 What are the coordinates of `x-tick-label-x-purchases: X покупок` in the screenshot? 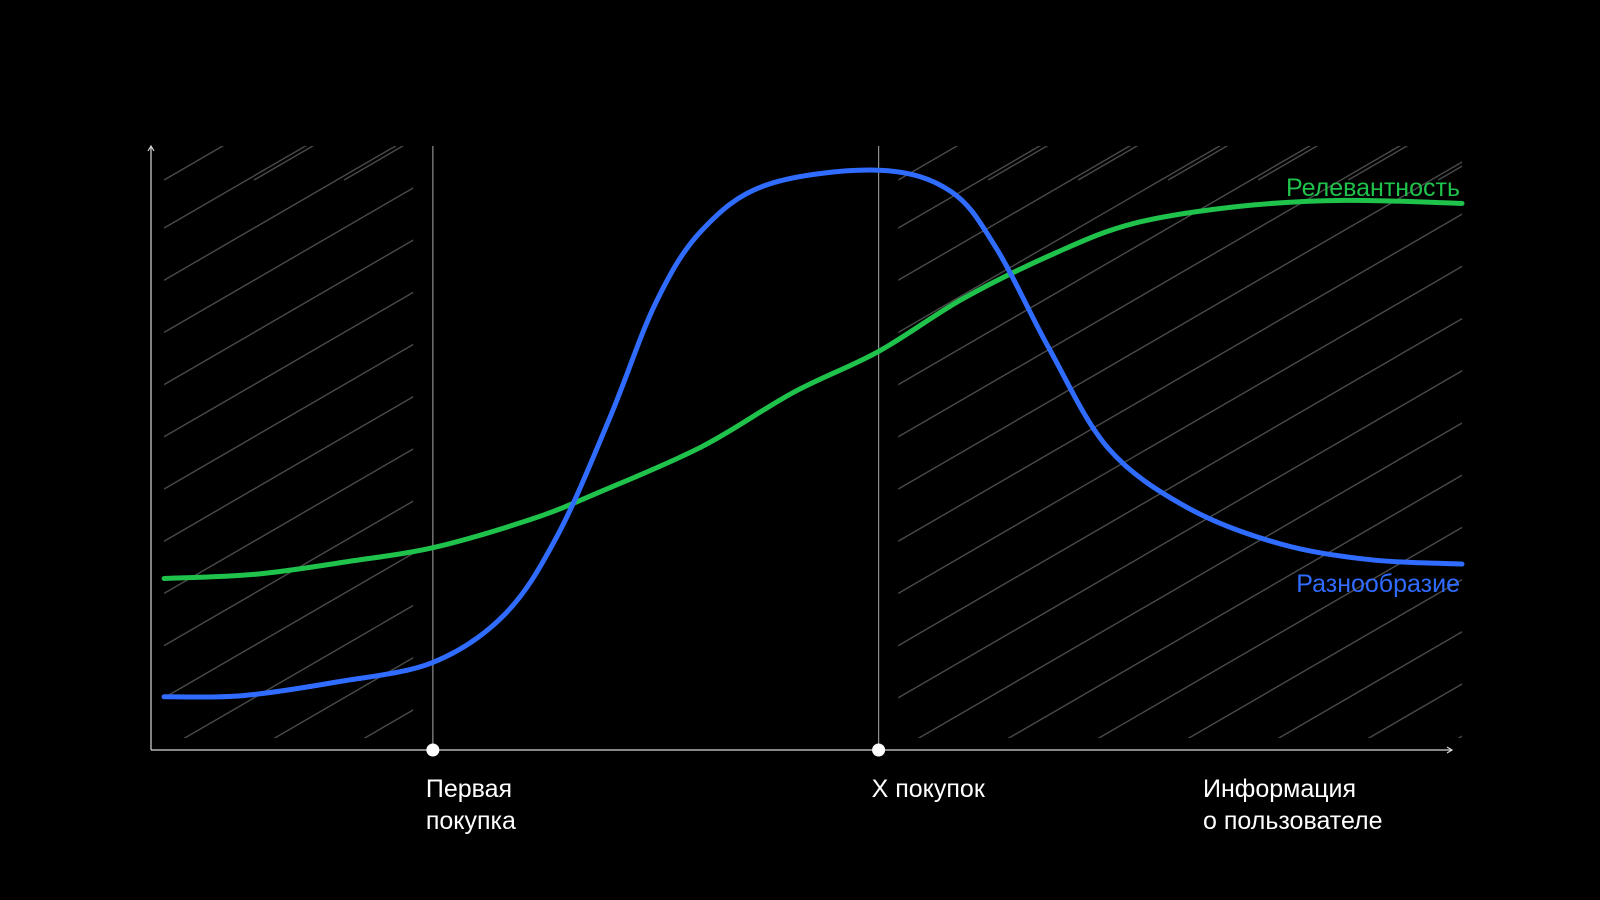 It's located at (929, 789).